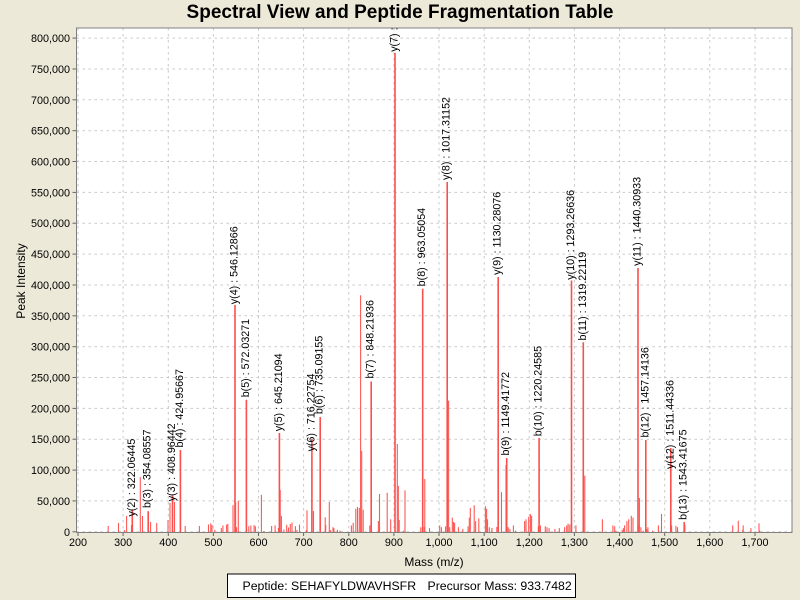 The width and height of the screenshot is (800, 600). I want to click on svg-text: y(4) : 546.12866, so click(235, 265).